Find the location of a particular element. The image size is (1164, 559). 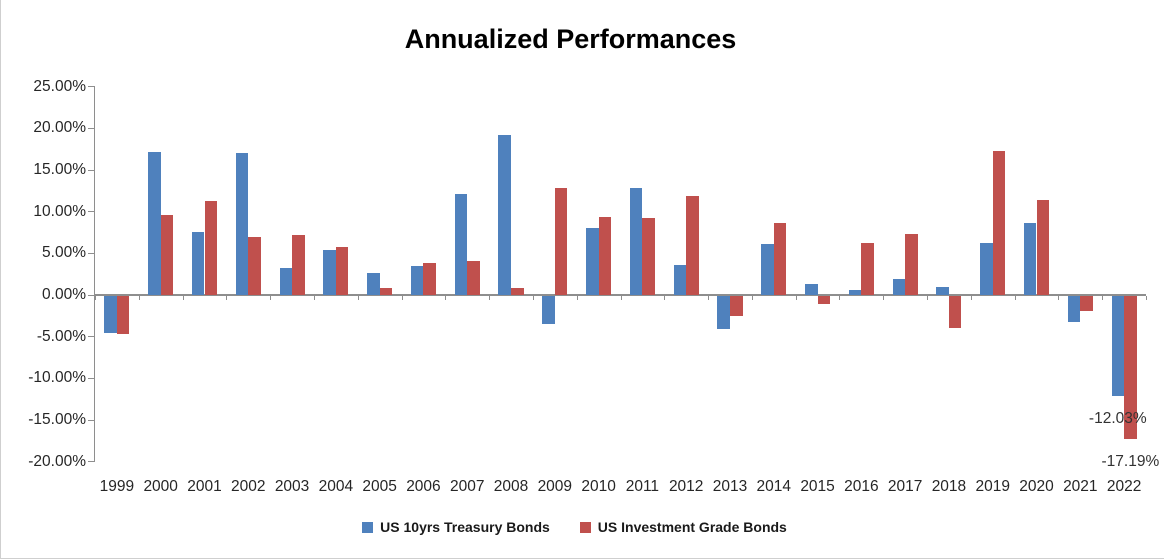

y-axis-line is located at coordinates (94, 274).